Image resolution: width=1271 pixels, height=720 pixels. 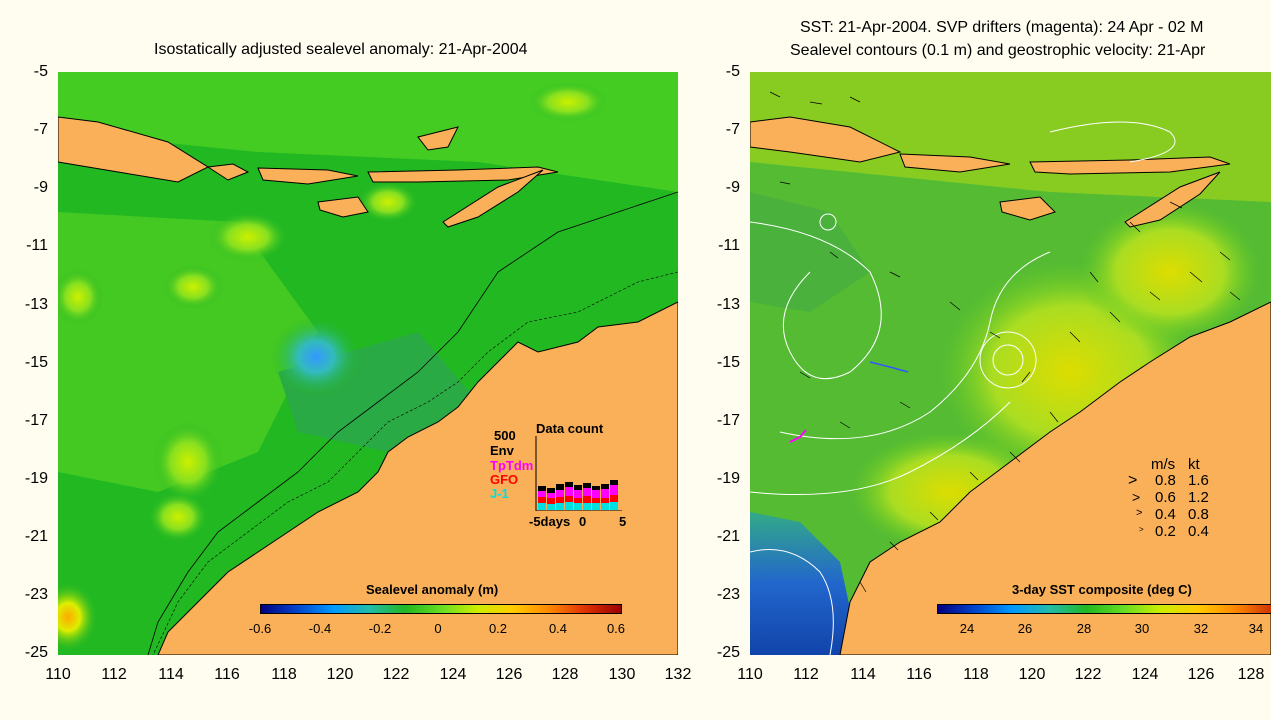 What do you see at coordinates (36, 536) in the screenshot?
I see `left-y-tick: -21` at bounding box center [36, 536].